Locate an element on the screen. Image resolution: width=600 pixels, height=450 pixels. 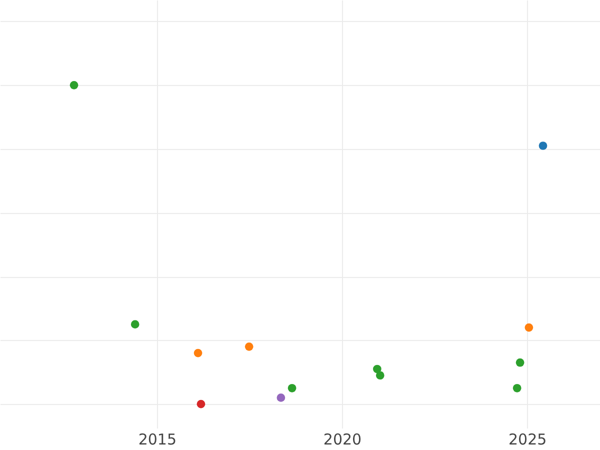
x-tick-label: 2025 is located at coordinates (527, 439).